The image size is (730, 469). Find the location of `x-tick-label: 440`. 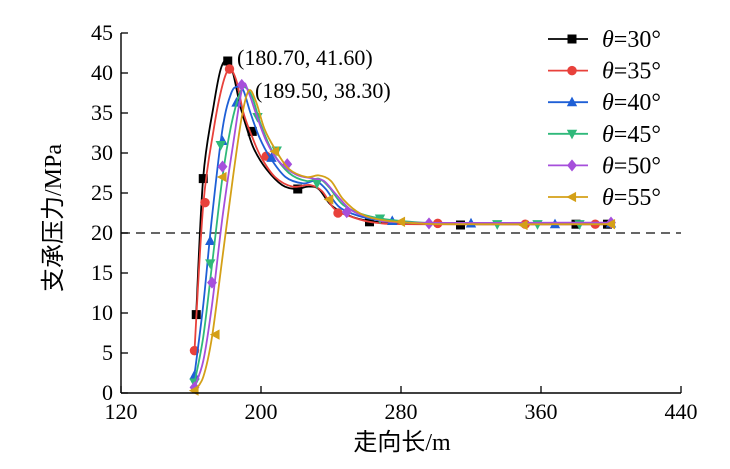

x-tick-label: 440 is located at coordinates (681, 411).